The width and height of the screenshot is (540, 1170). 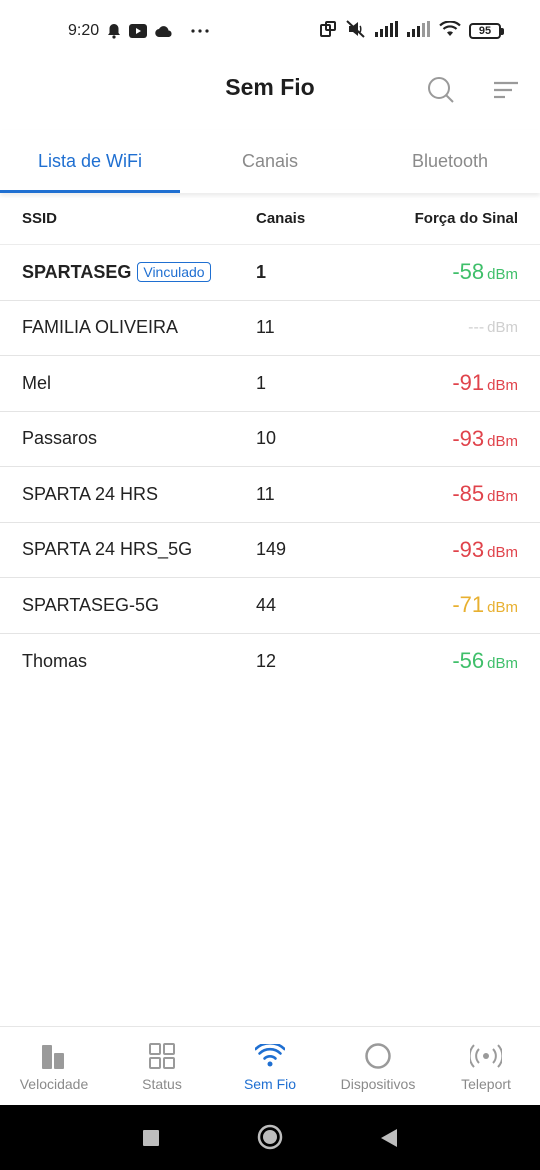 I want to click on channel-cell: 149, so click(x=271, y=549).